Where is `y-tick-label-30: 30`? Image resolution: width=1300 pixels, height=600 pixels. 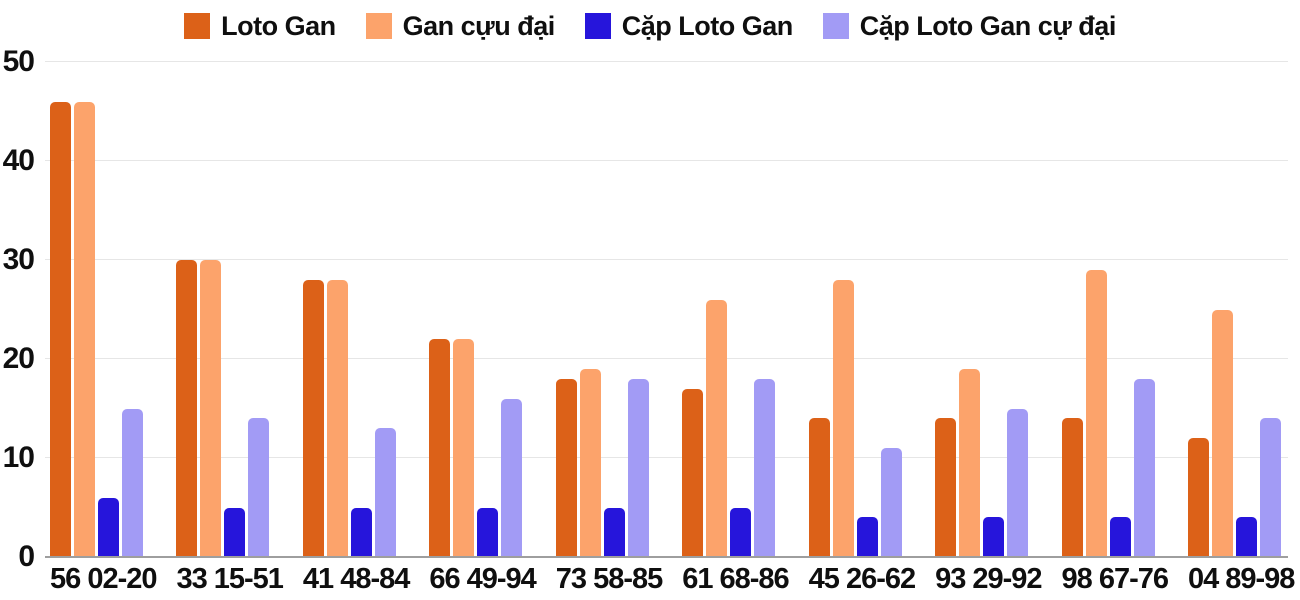
y-tick-label-30: 30 is located at coordinates (18, 259).